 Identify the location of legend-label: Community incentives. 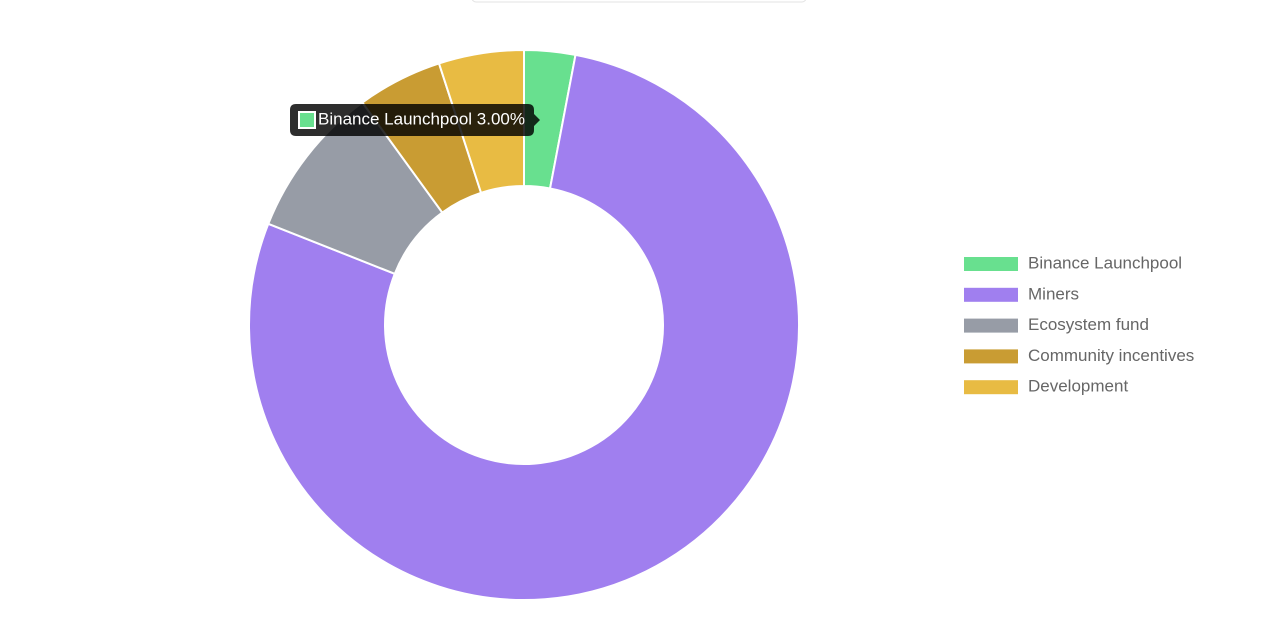
(1111, 355).